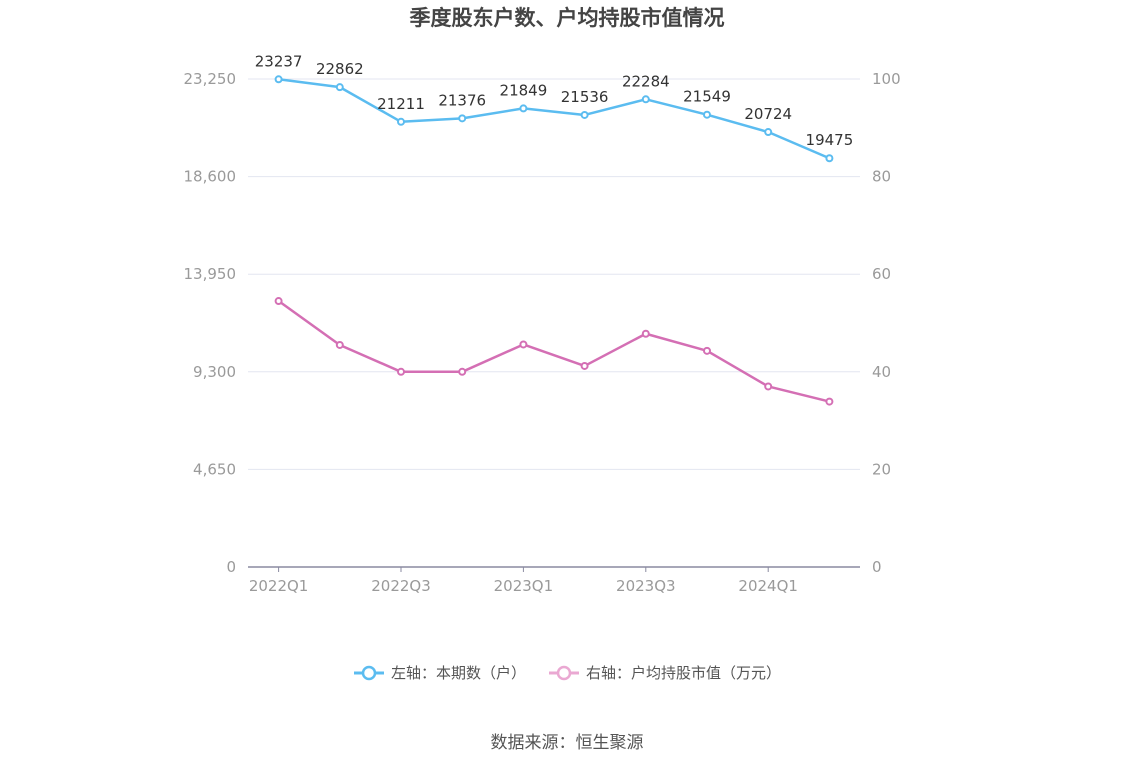 This screenshot has width=1134, height=766. I want to click on x-axis-tick-label: 2023Q1, so click(524, 586).